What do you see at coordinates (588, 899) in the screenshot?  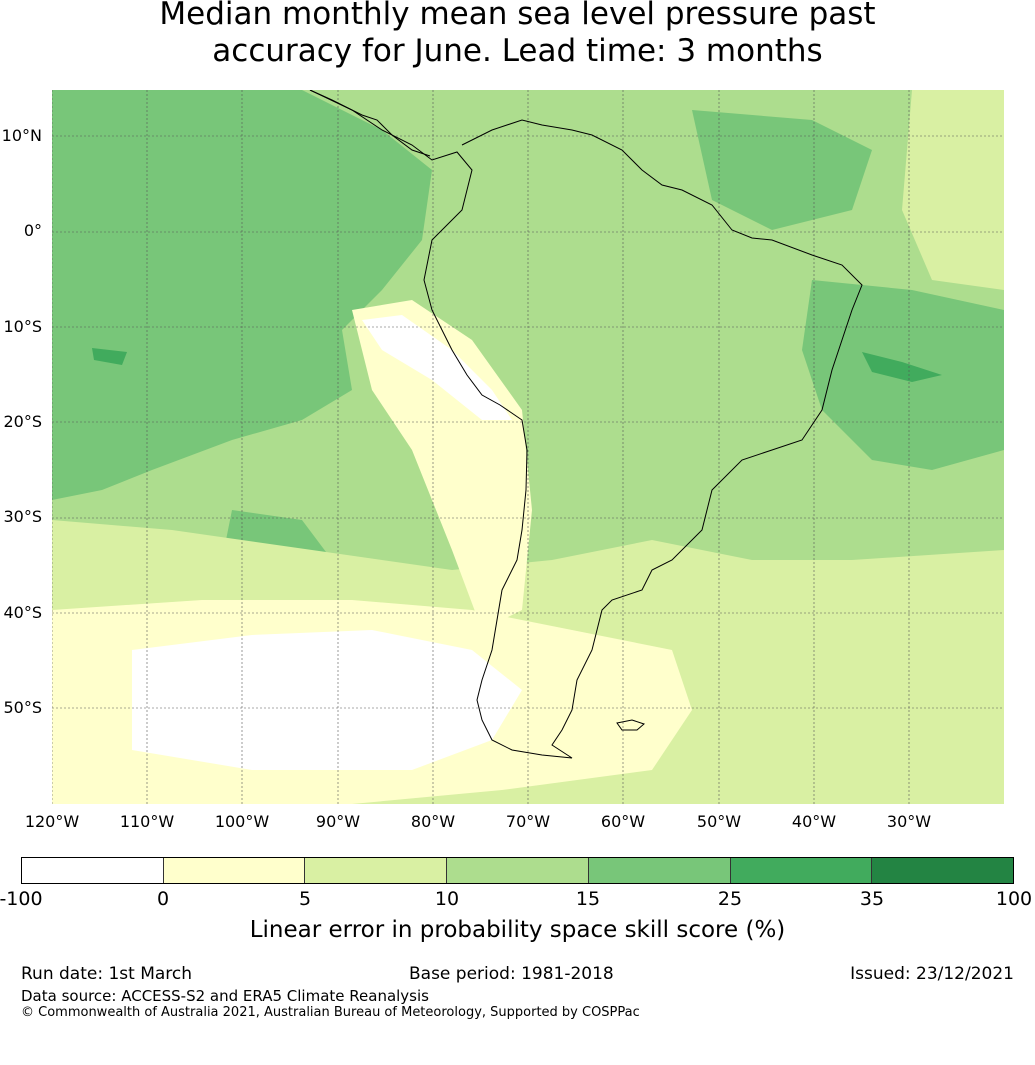 I see `colorbar-tick: 15` at bounding box center [588, 899].